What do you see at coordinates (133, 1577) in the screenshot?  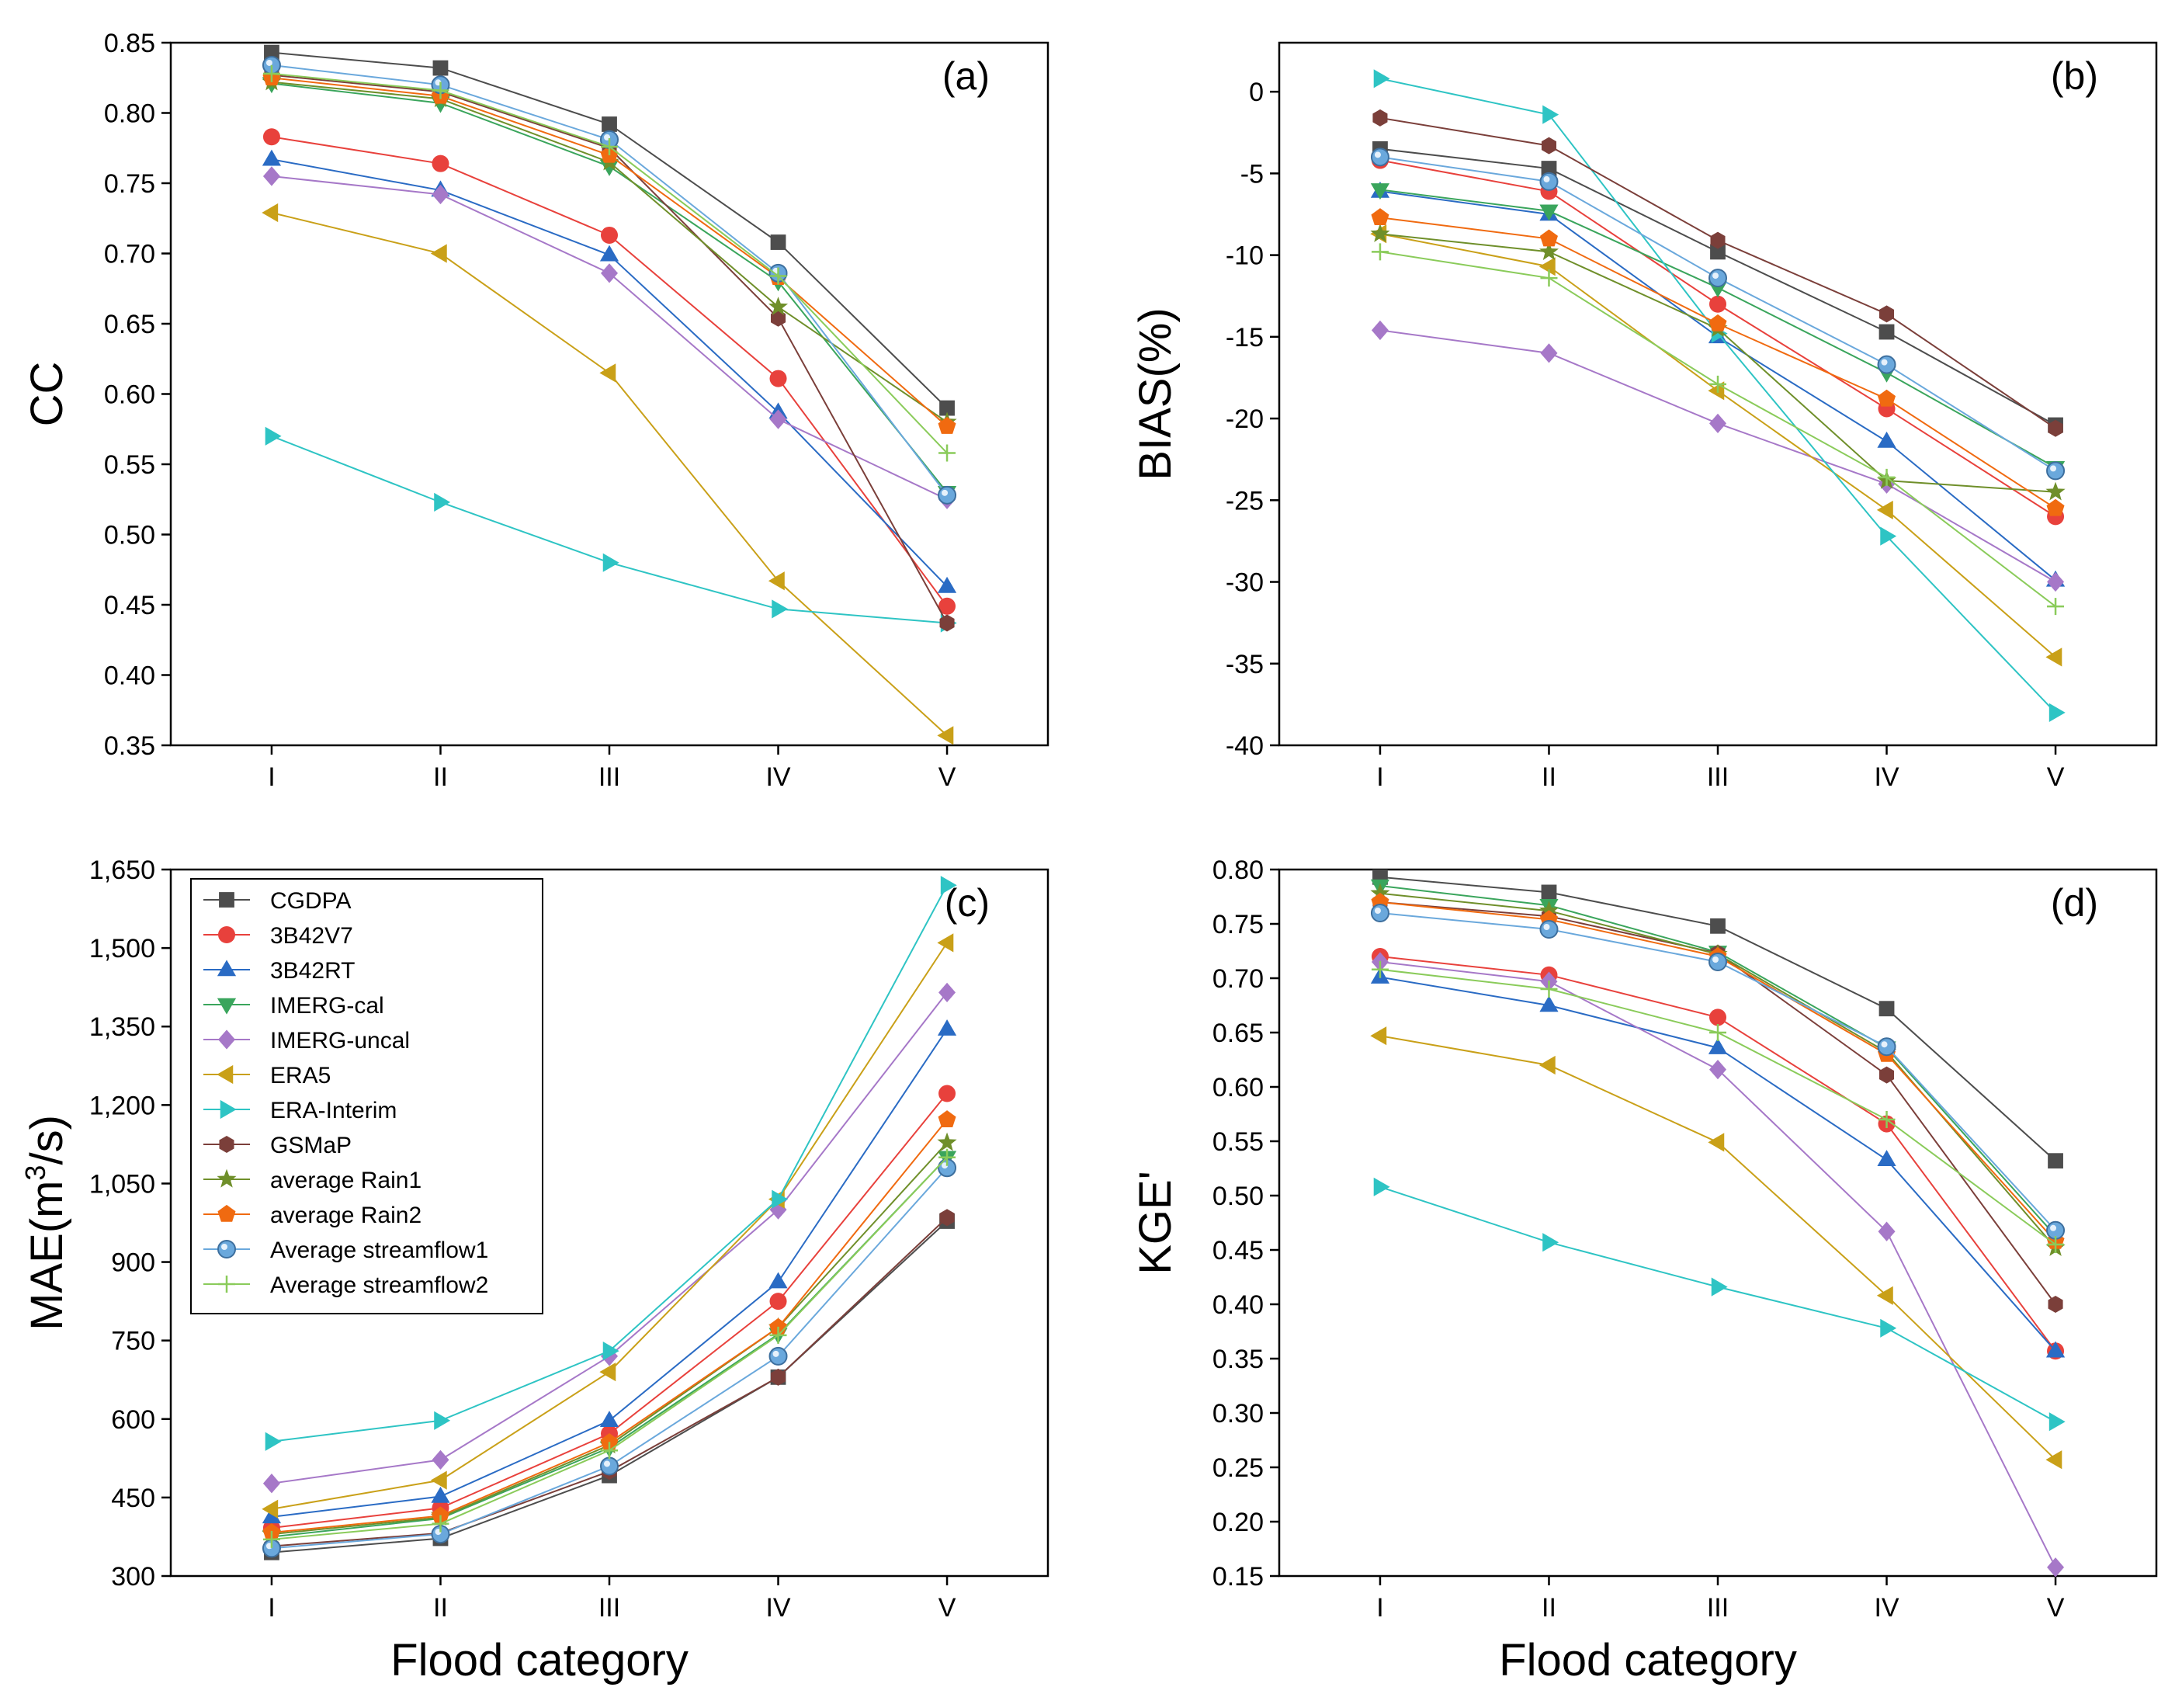 I see `y-tick-label-c: 300` at bounding box center [133, 1577].